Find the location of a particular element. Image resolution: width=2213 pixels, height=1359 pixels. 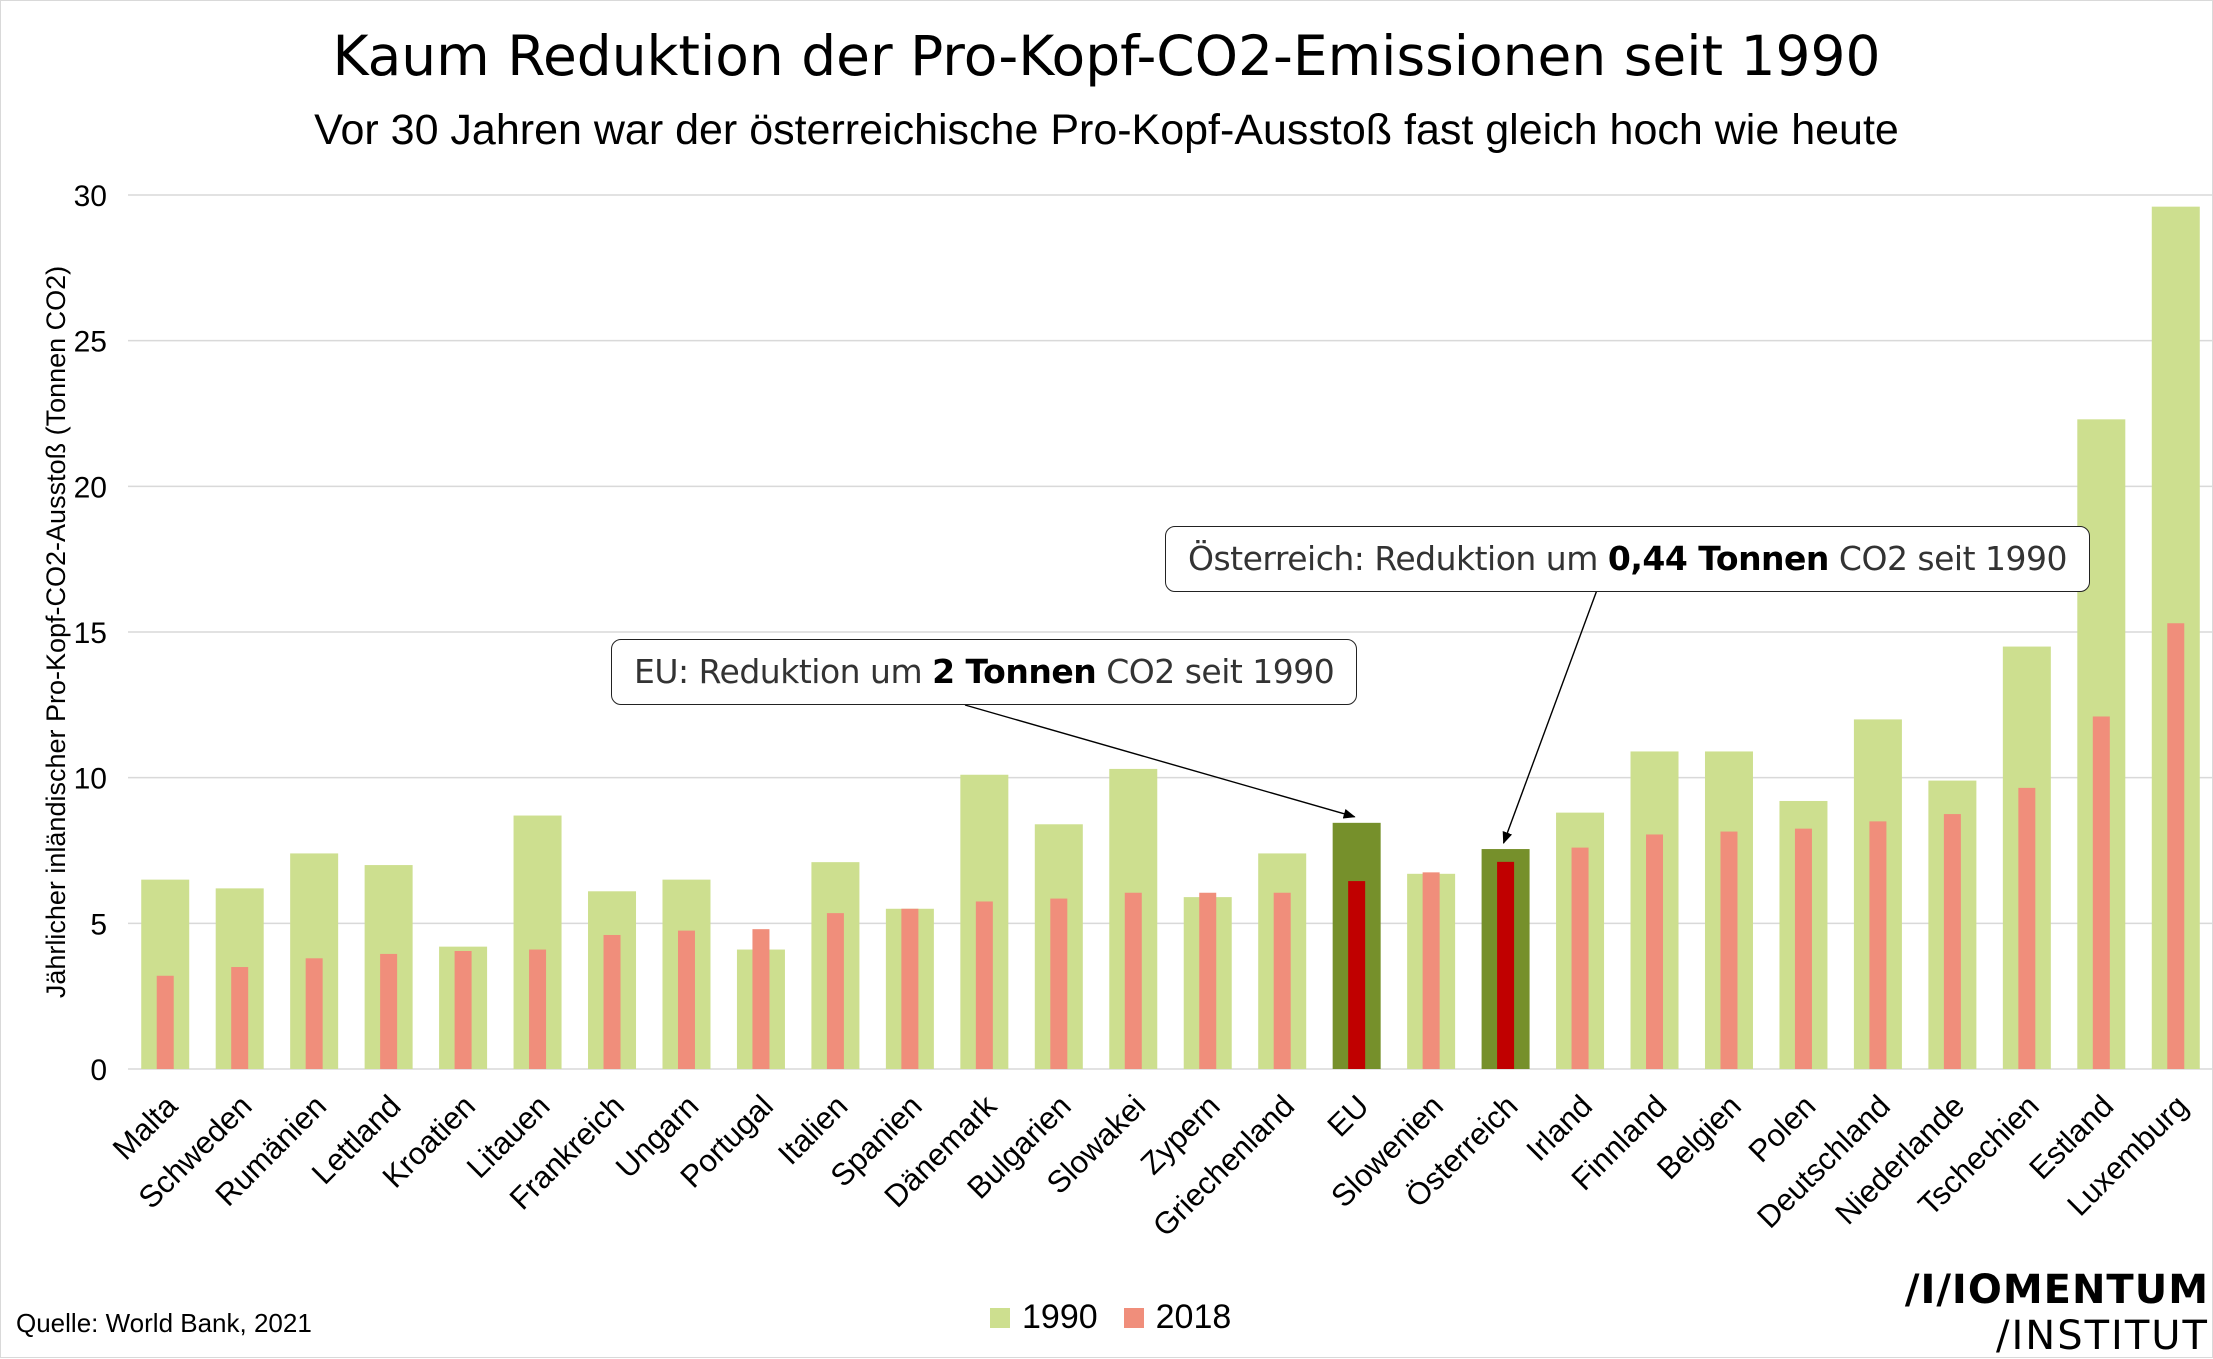

legend: 1990 2018 is located at coordinates (1123, 1317).